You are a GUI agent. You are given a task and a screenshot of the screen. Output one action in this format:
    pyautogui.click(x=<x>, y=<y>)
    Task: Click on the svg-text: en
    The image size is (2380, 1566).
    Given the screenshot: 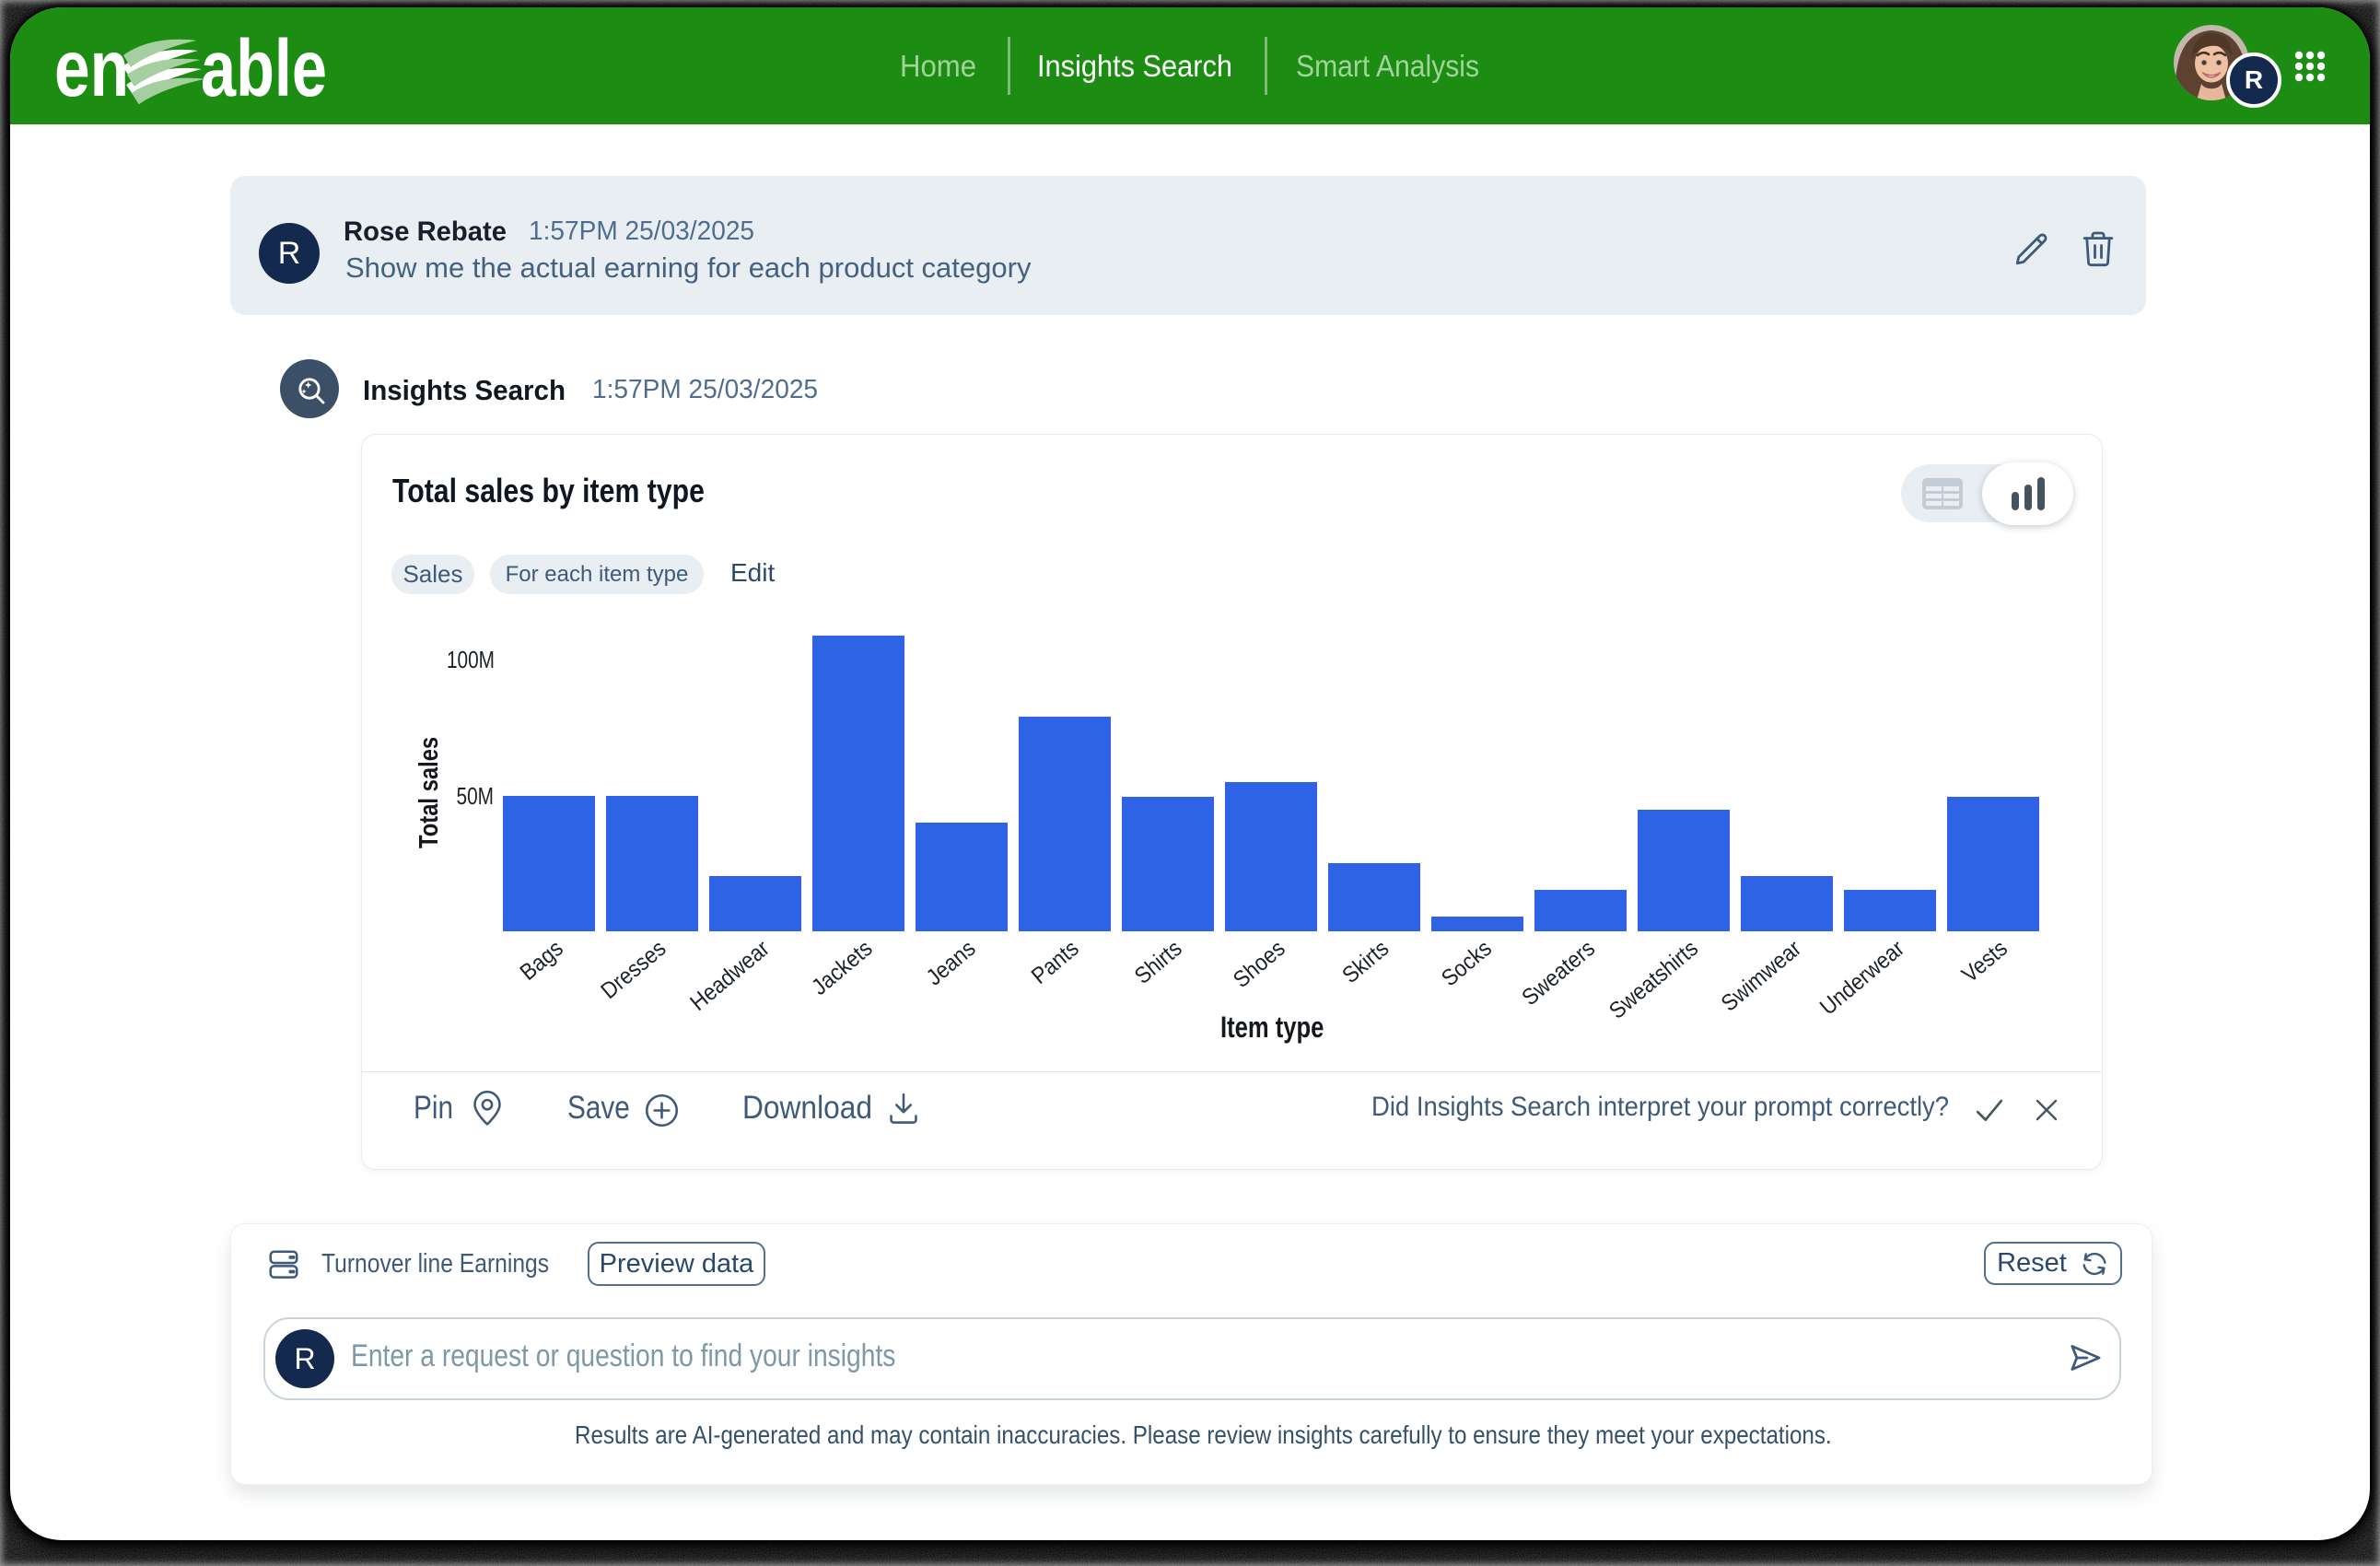 What is the action you would take?
    pyautogui.click(x=91, y=74)
    